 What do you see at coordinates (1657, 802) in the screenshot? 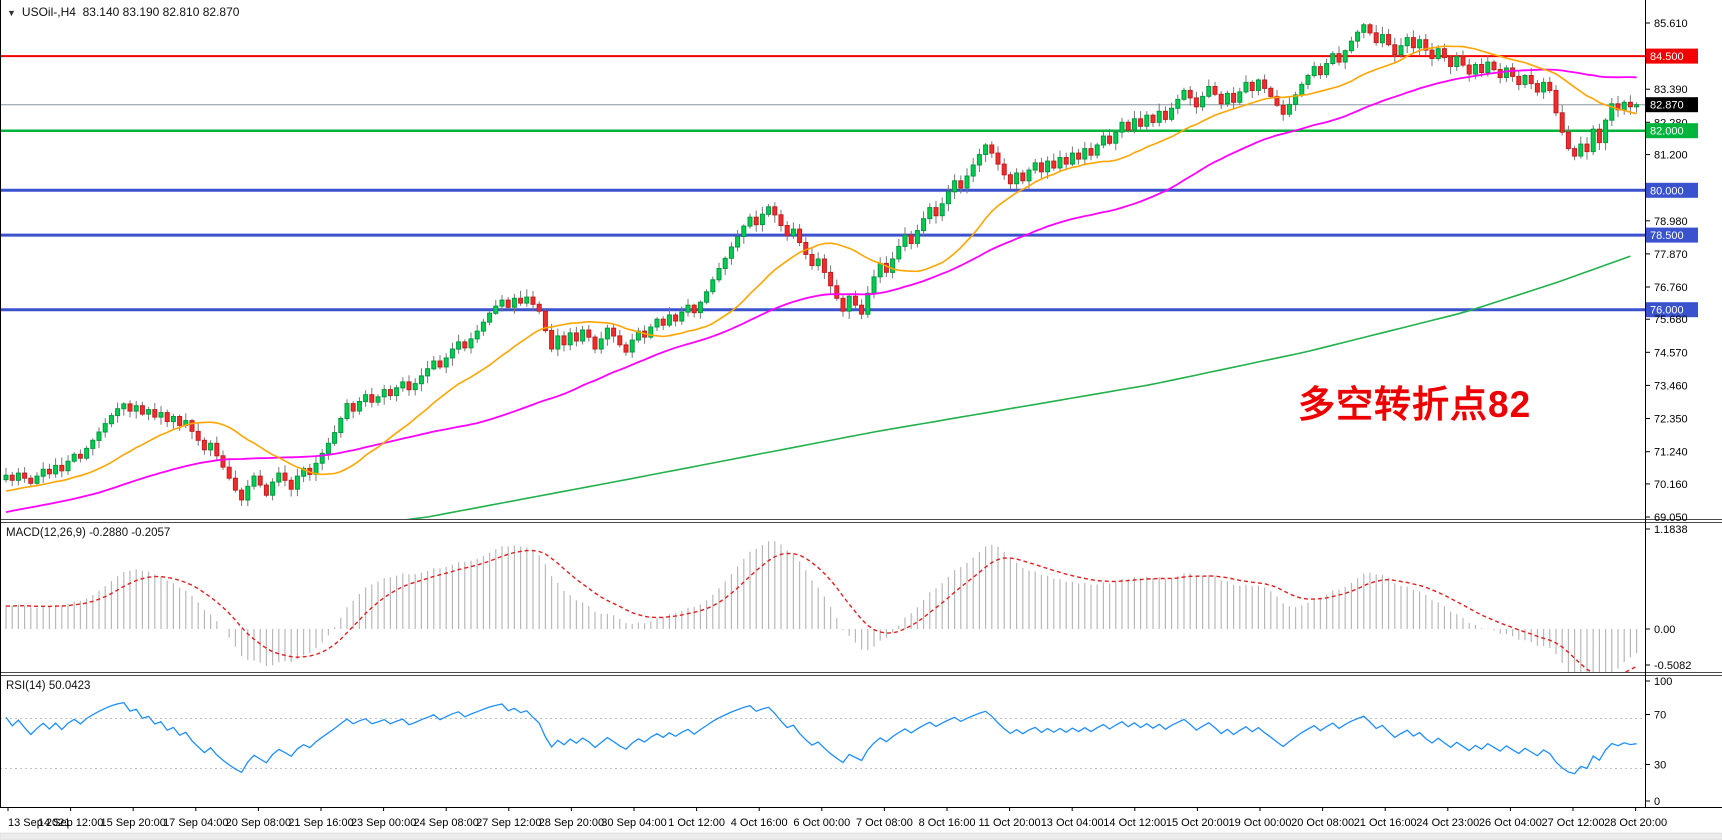
I see `svg-text: 0` at bounding box center [1657, 802].